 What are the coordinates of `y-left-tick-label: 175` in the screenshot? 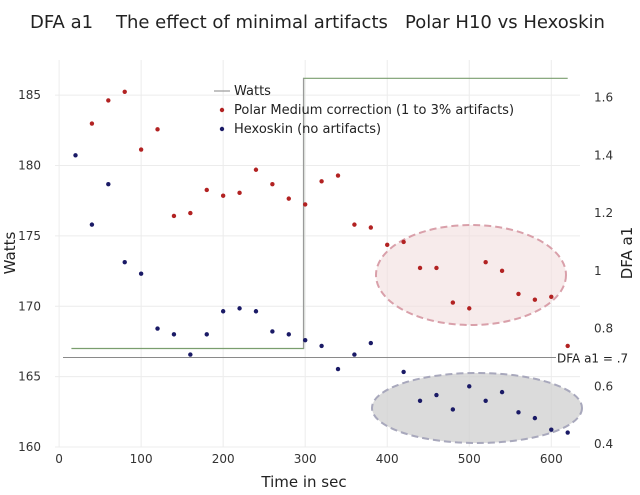 It's located at (29, 236).